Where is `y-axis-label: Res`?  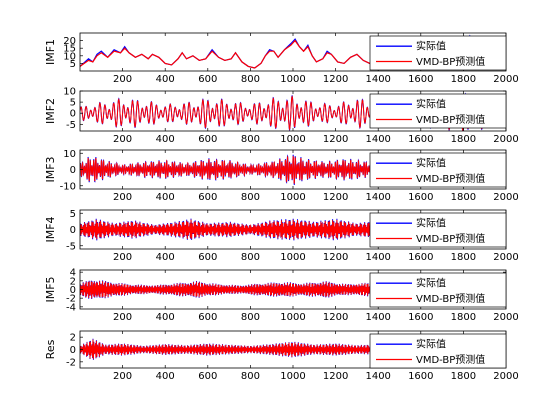 y-axis-label: Res is located at coordinates (50, 349).